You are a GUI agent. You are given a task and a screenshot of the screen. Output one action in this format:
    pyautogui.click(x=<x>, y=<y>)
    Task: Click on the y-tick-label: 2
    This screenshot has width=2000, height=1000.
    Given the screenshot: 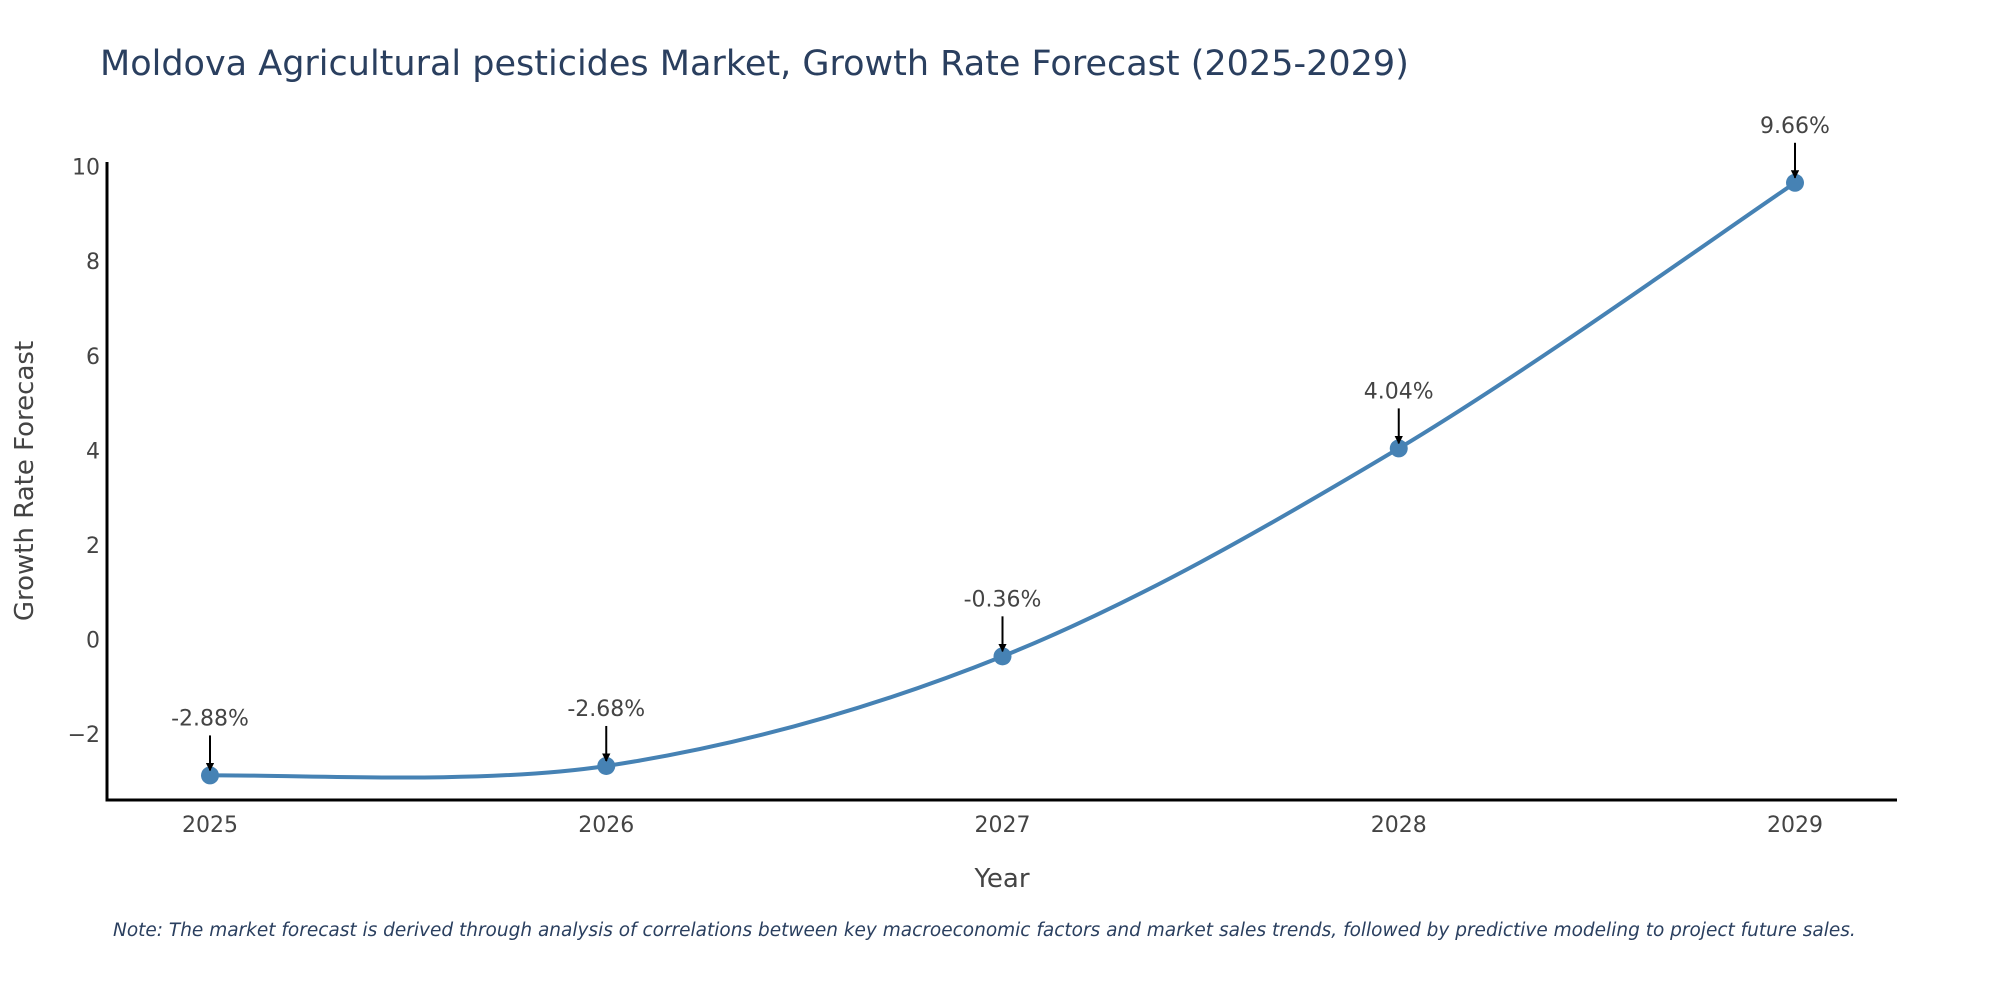 What is the action you would take?
    pyautogui.click(x=93, y=546)
    